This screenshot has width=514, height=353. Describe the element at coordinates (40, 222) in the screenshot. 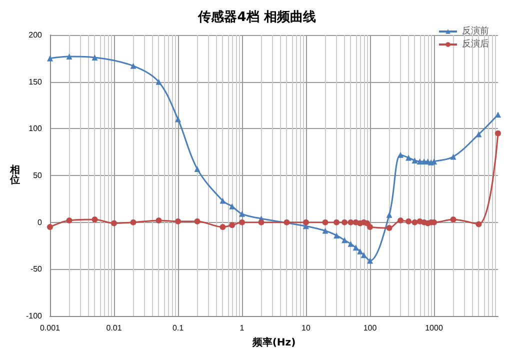

I see `y-tick-label: 0` at that location.